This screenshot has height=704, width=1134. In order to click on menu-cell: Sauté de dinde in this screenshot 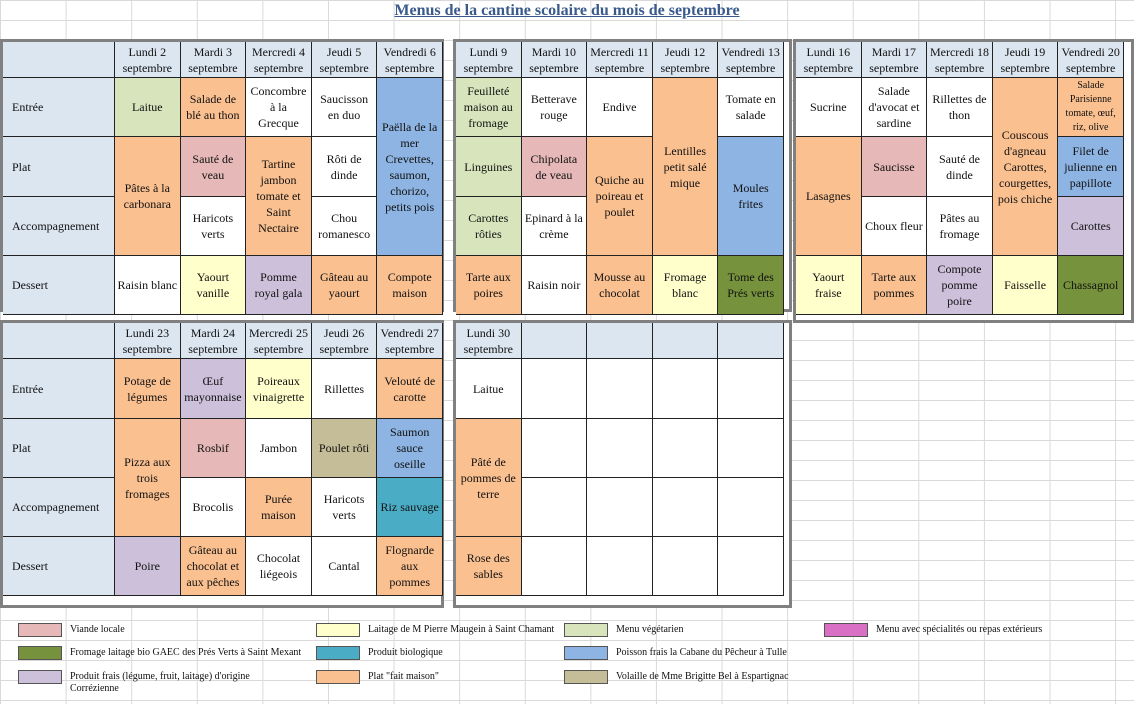, I will do `click(960, 167)`.